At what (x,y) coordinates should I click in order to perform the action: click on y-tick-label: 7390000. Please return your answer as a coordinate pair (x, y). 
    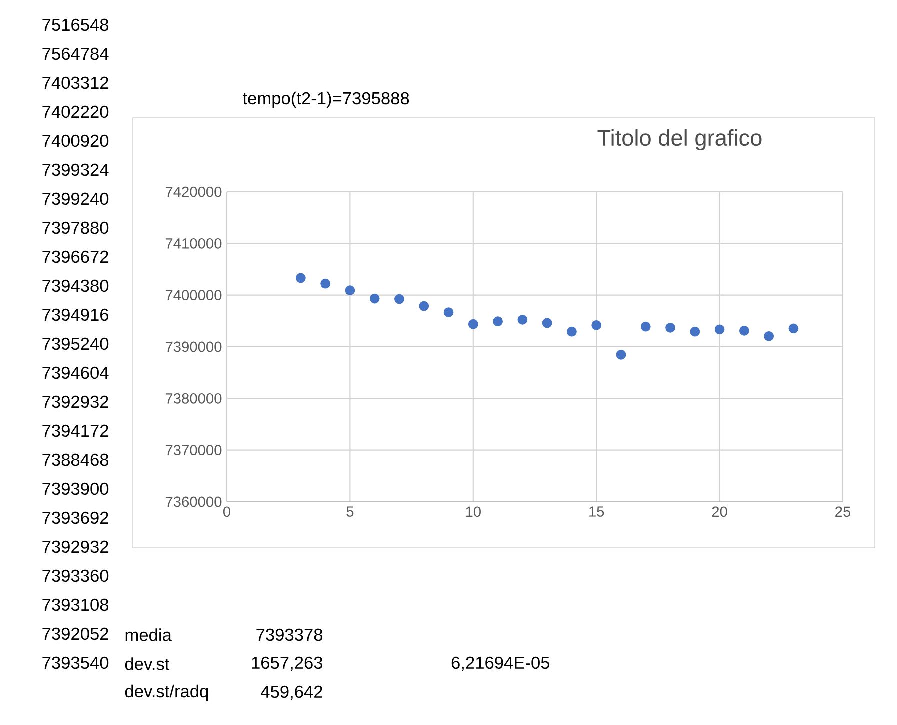
    Looking at the image, I should click on (194, 347).